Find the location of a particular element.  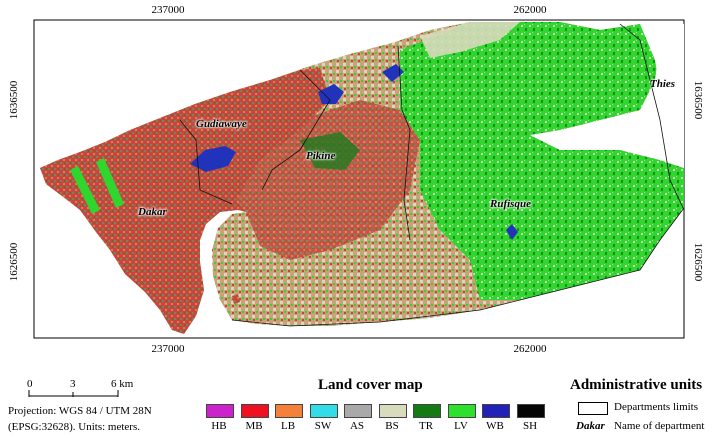

coord-left-1: 1636500 is located at coordinates (14, 100).